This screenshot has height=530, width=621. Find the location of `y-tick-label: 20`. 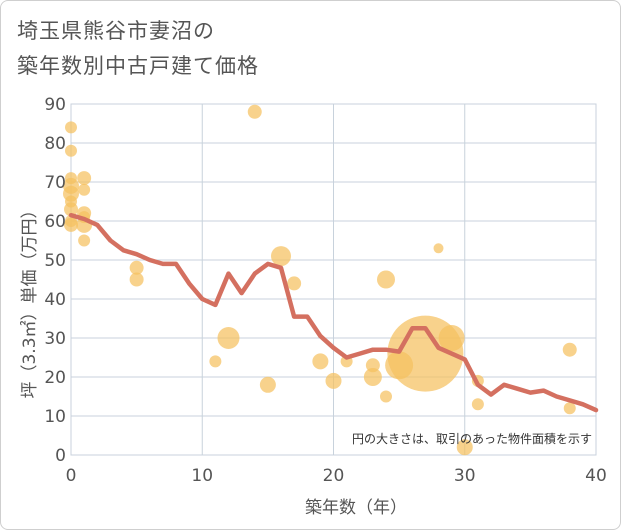

y-tick-label: 20 is located at coordinates (55, 378).